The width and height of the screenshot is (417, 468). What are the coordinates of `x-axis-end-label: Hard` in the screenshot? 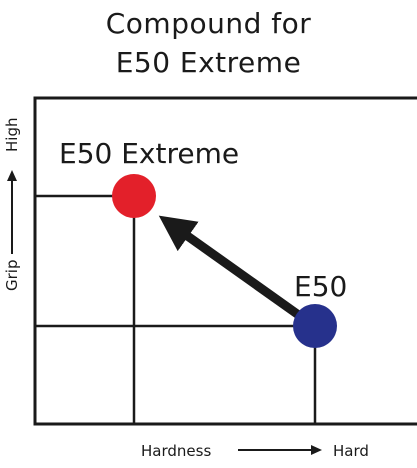 It's located at (351, 451).